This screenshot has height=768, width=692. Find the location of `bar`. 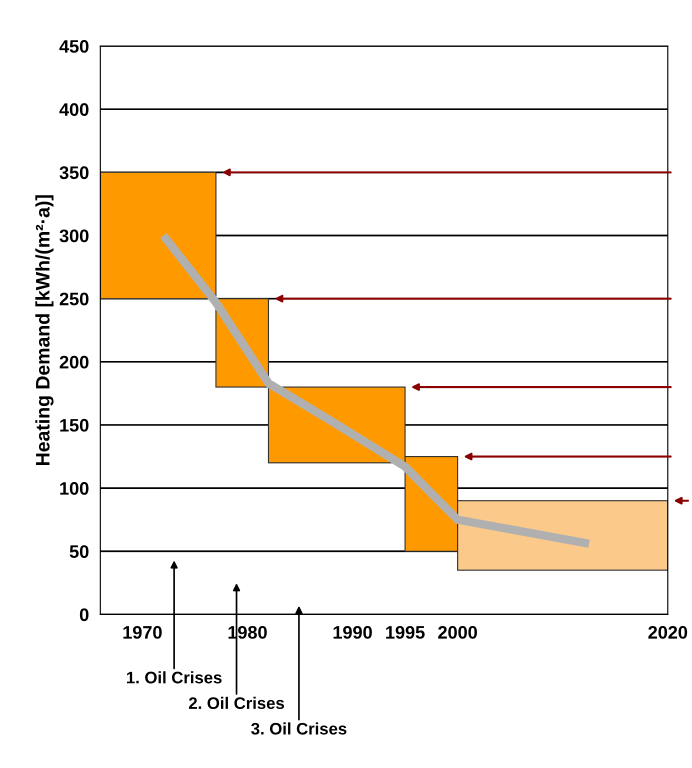

bar is located at coordinates (158, 236).